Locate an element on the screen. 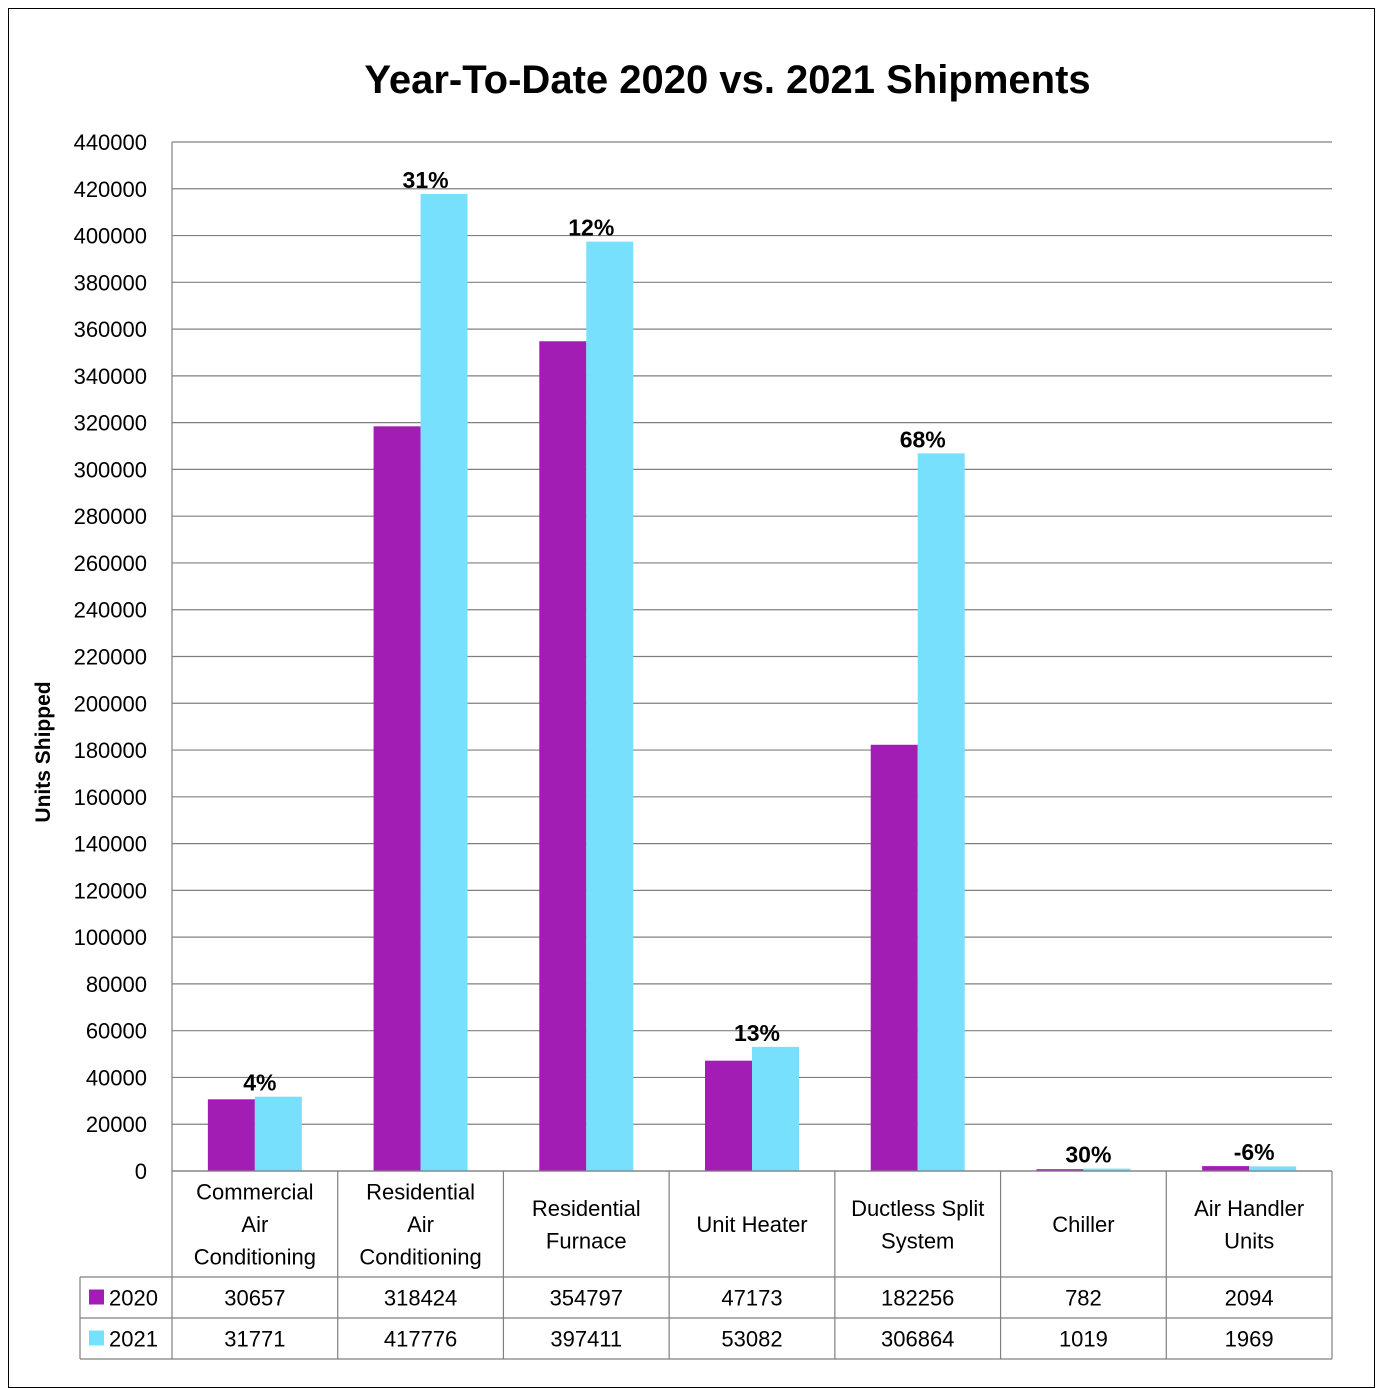 This screenshot has width=1385, height=1388. percent-change-label: 68% is located at coordinates (923, 439).